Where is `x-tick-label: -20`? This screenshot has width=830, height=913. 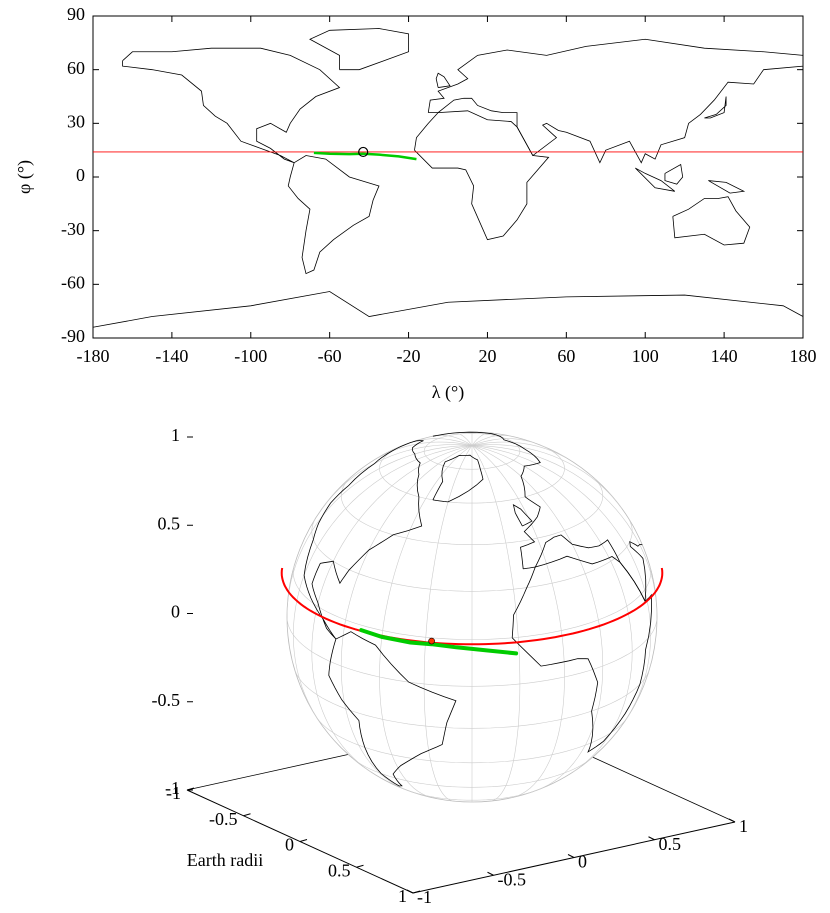 x-tick-label: -20 is located at coordinates (409, 356).